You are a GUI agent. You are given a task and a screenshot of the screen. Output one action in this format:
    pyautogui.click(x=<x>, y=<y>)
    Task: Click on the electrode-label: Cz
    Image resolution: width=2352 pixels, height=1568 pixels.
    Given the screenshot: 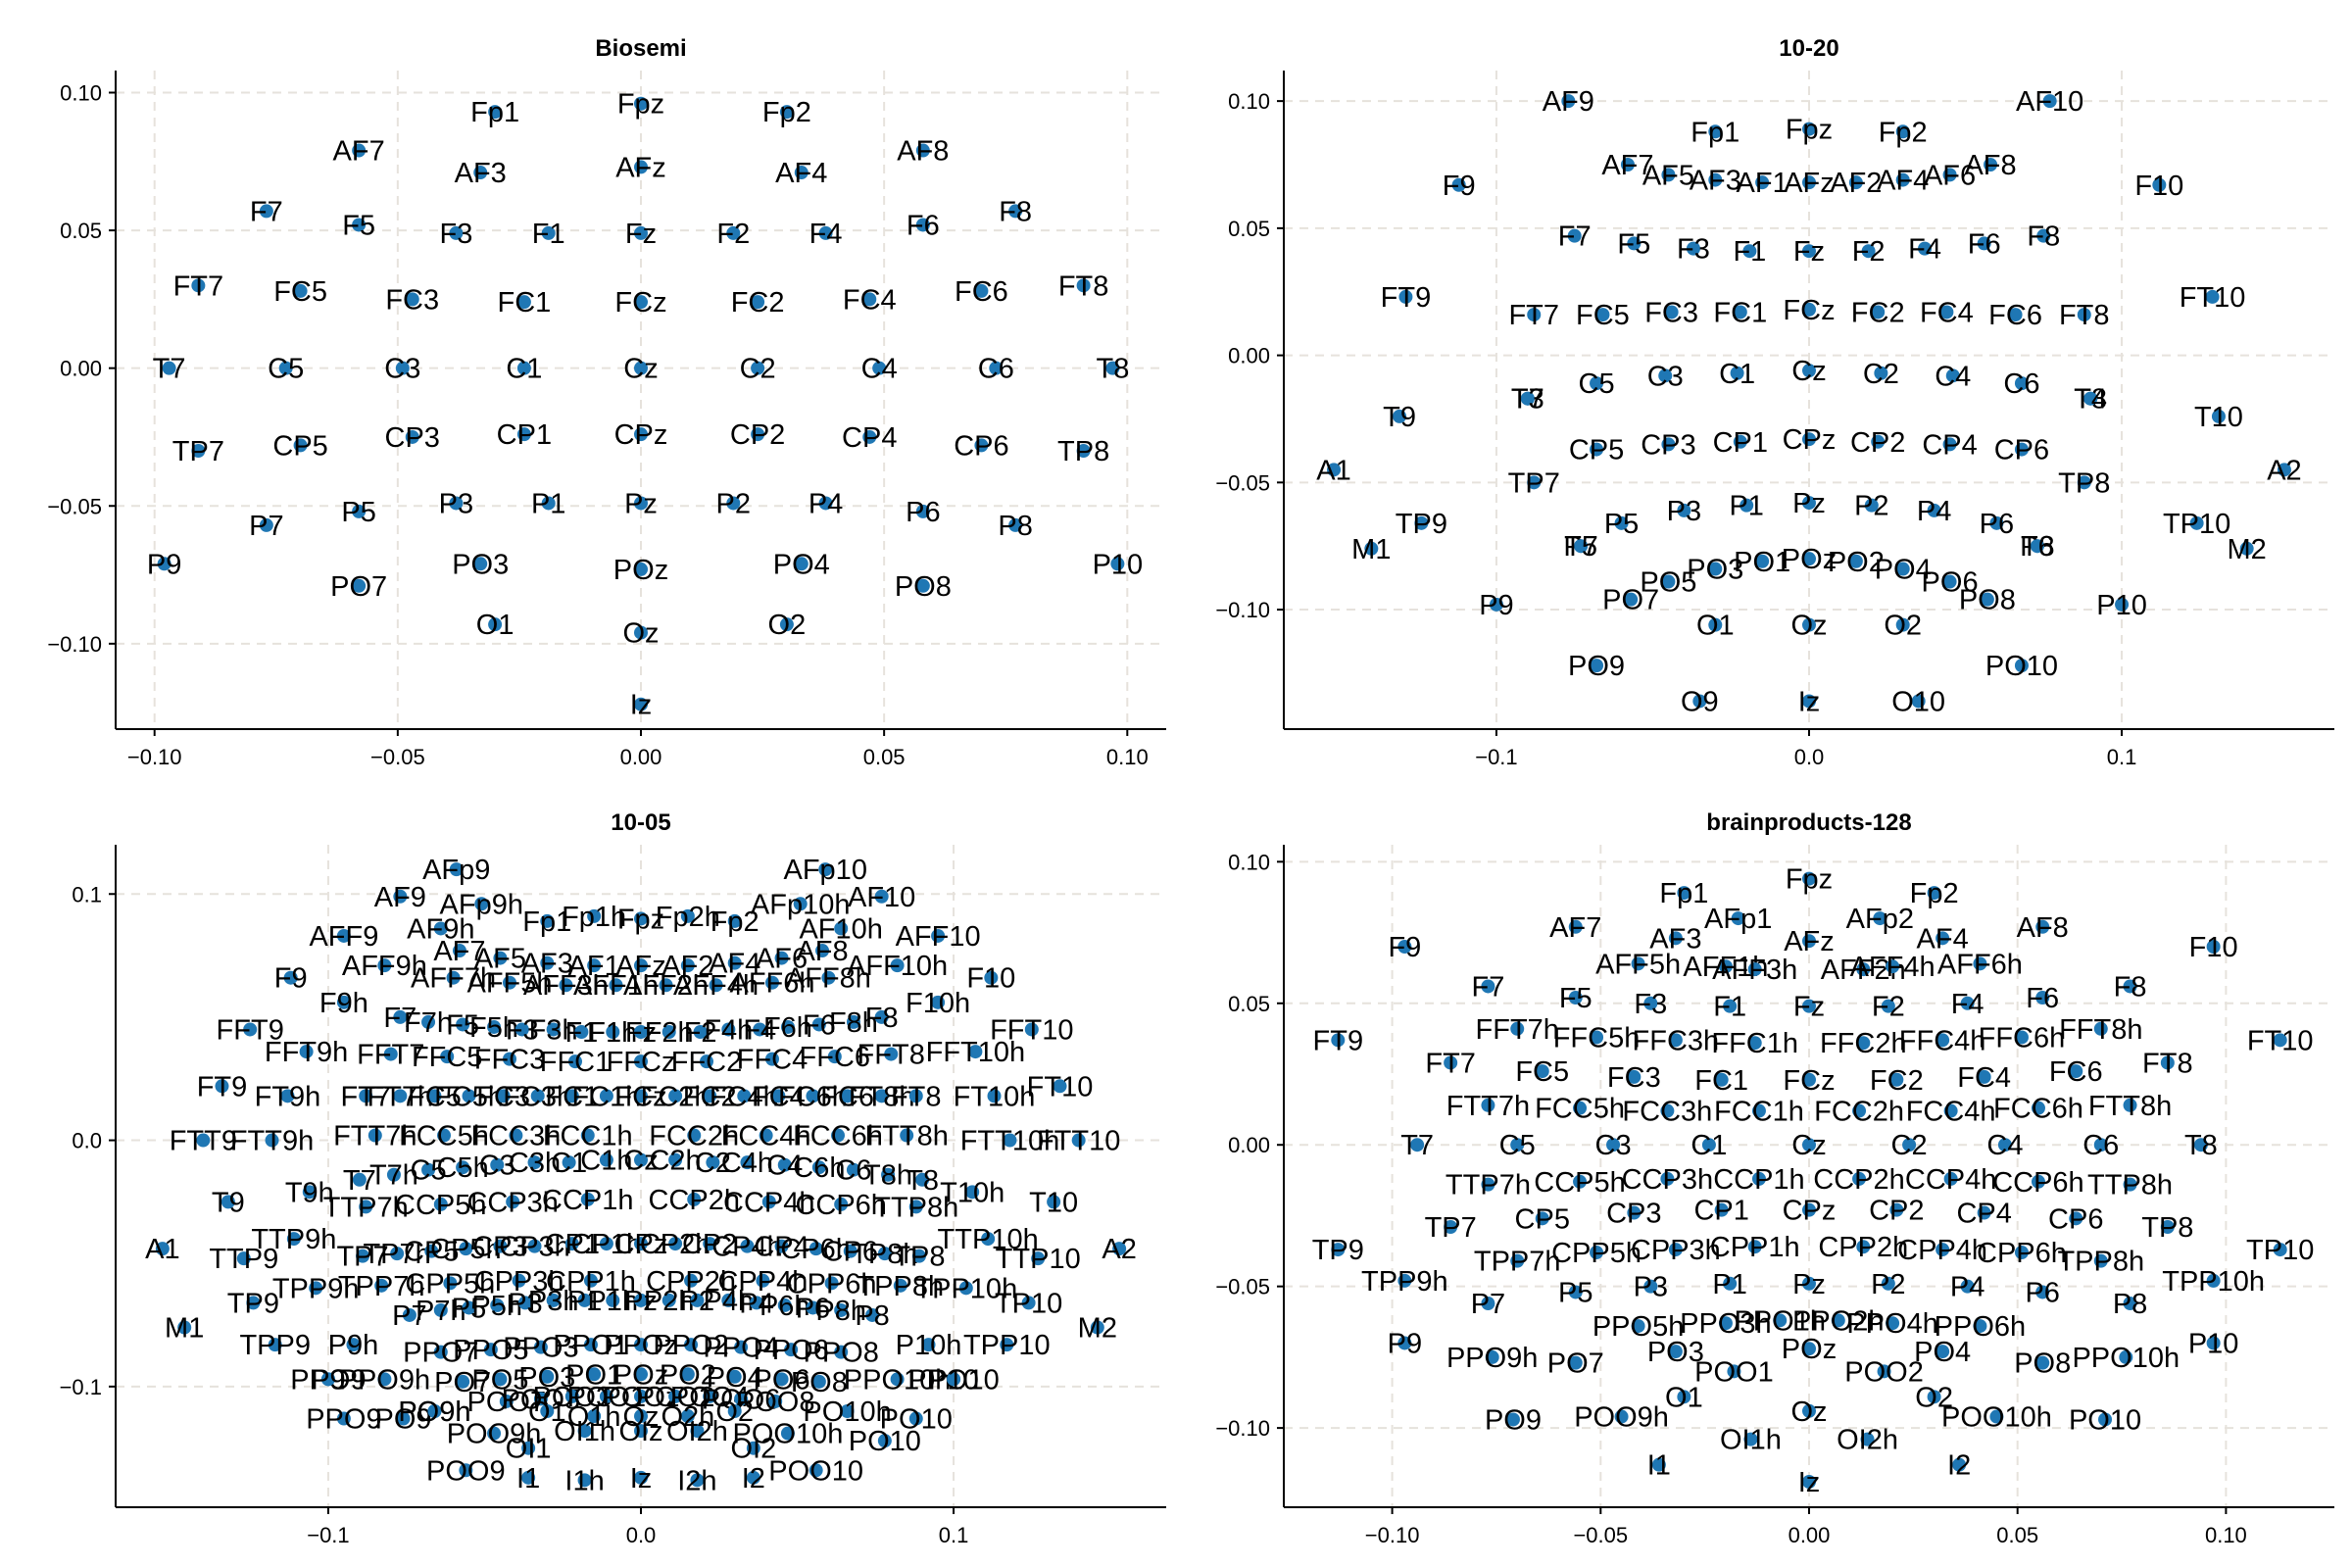 What is the action you would take?
    pyautogui.click(x=640, y=1161)
    